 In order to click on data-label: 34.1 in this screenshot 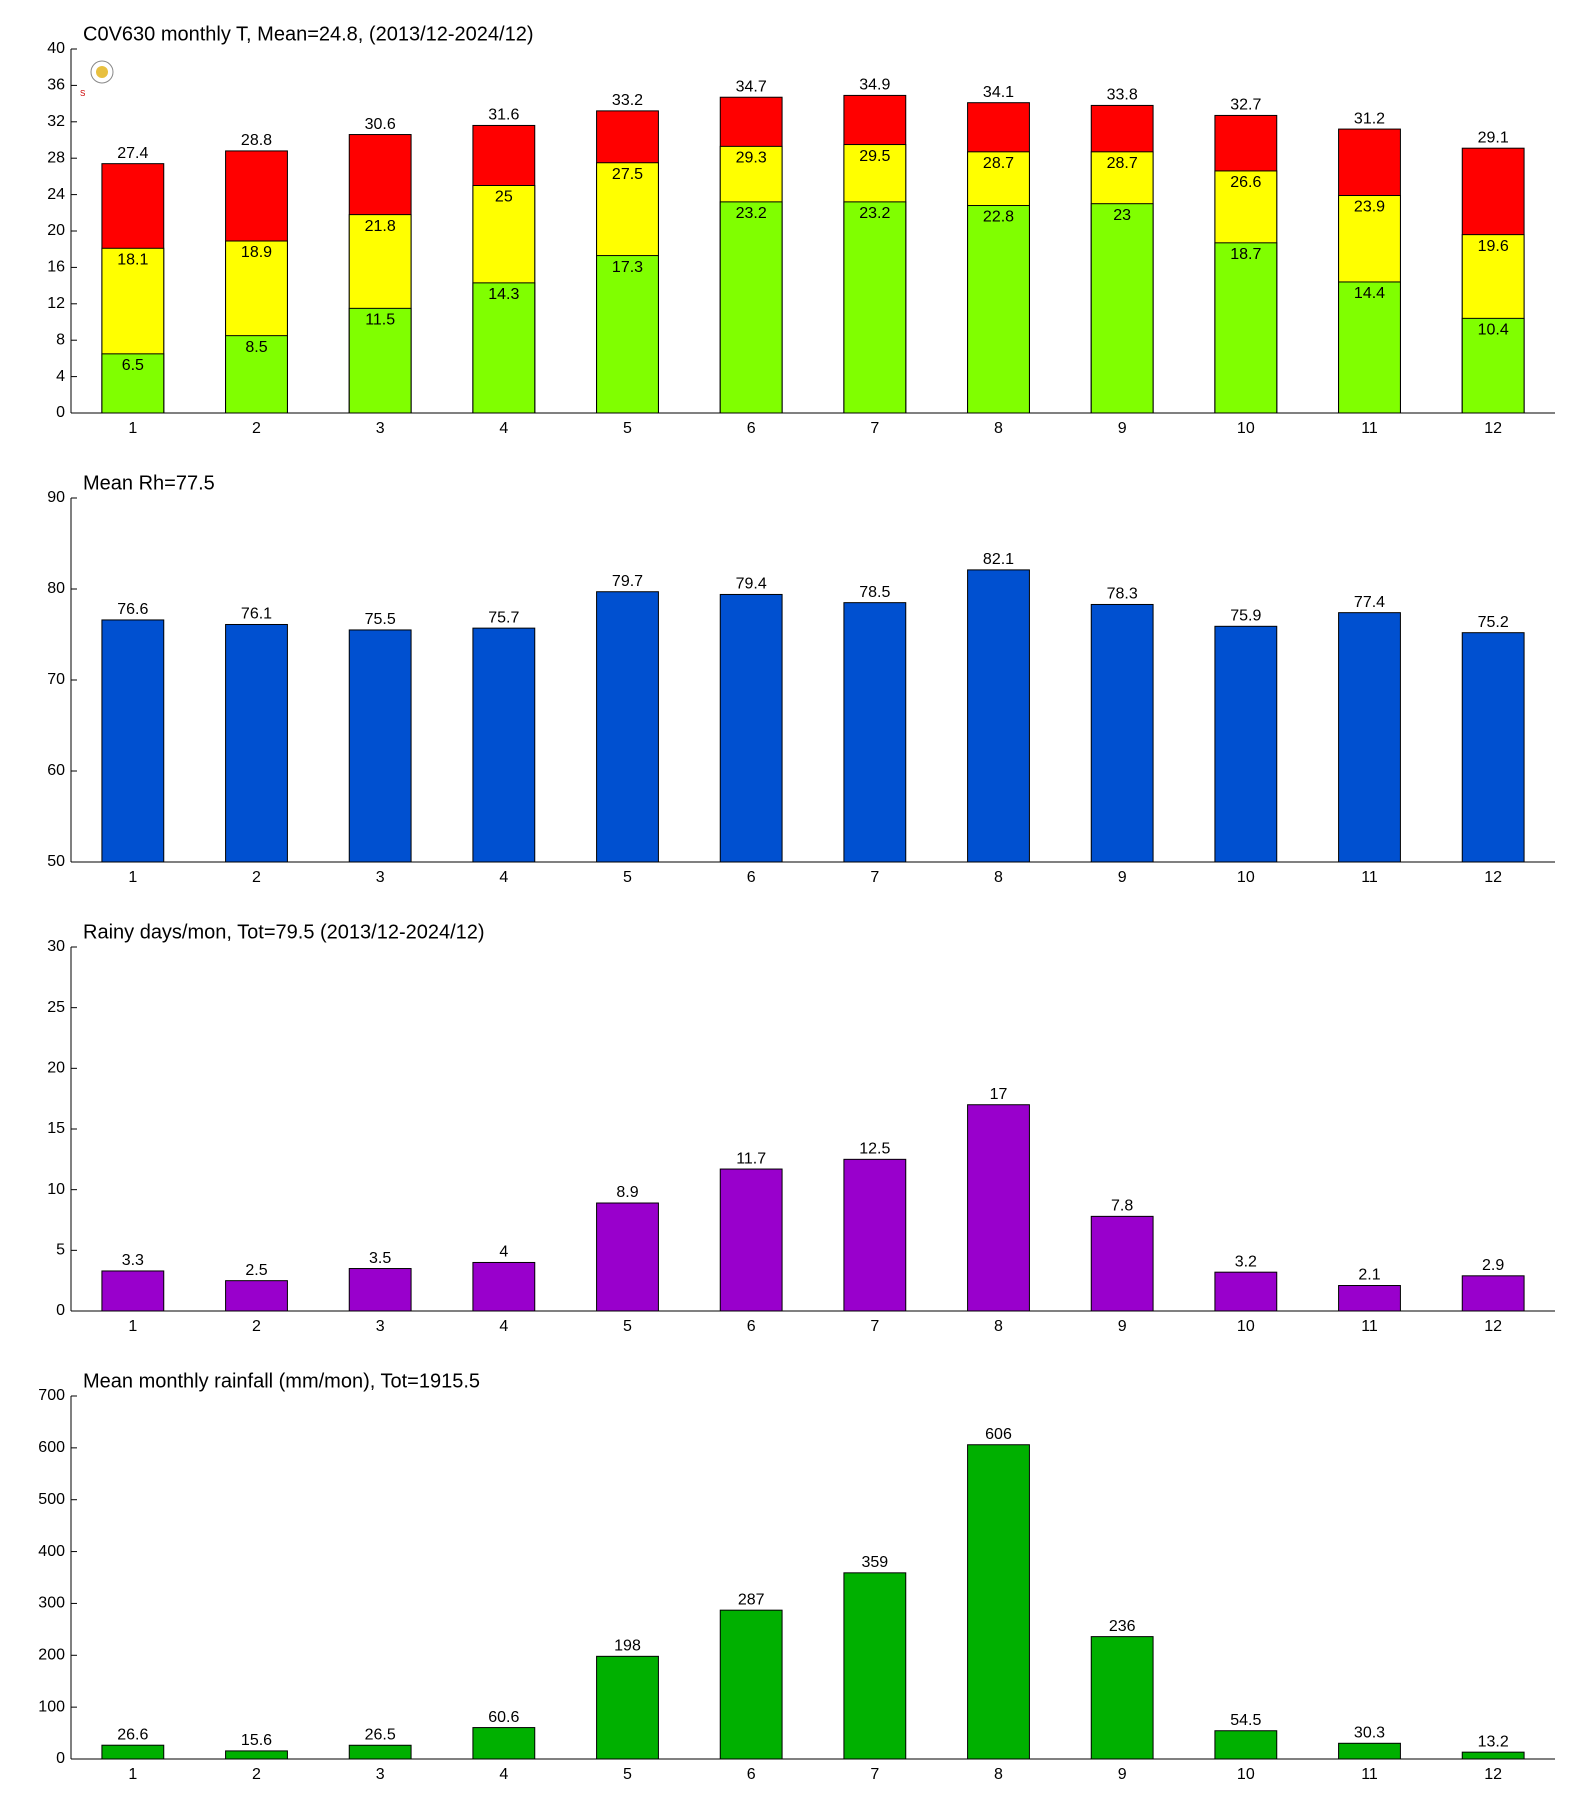, I will do `click(998, 92)`.